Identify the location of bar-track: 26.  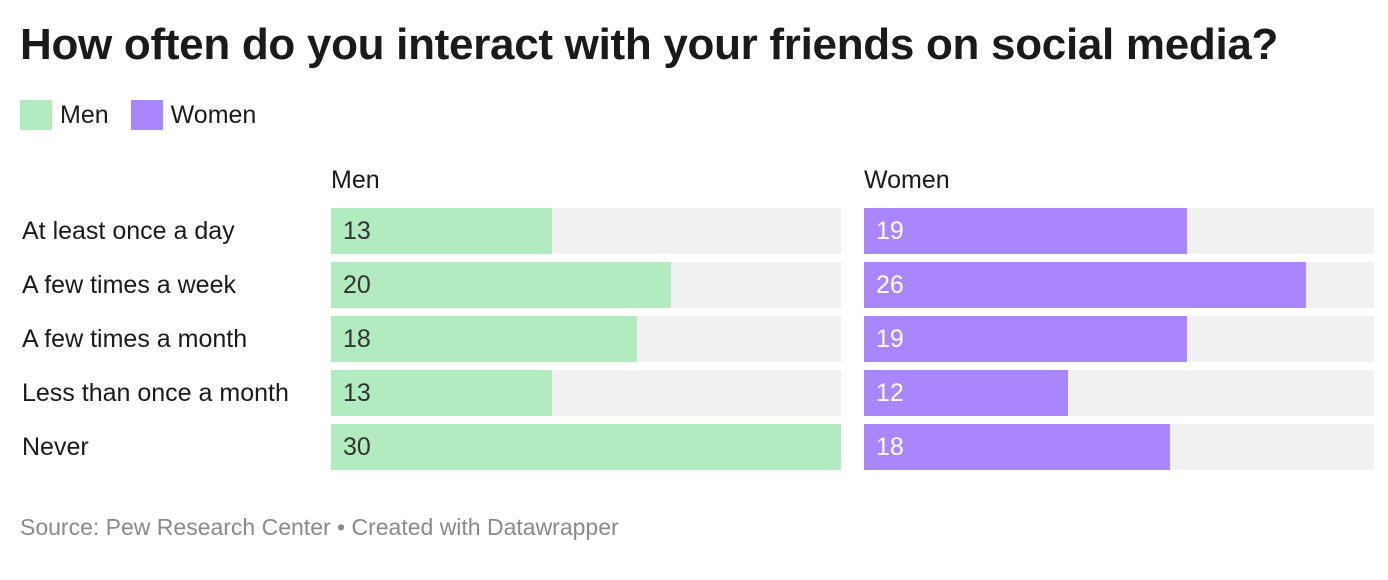
(1119, 285).